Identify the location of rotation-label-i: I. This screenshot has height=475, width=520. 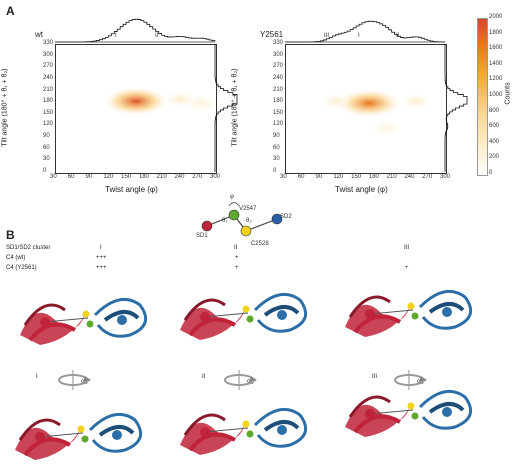
(37, 377).